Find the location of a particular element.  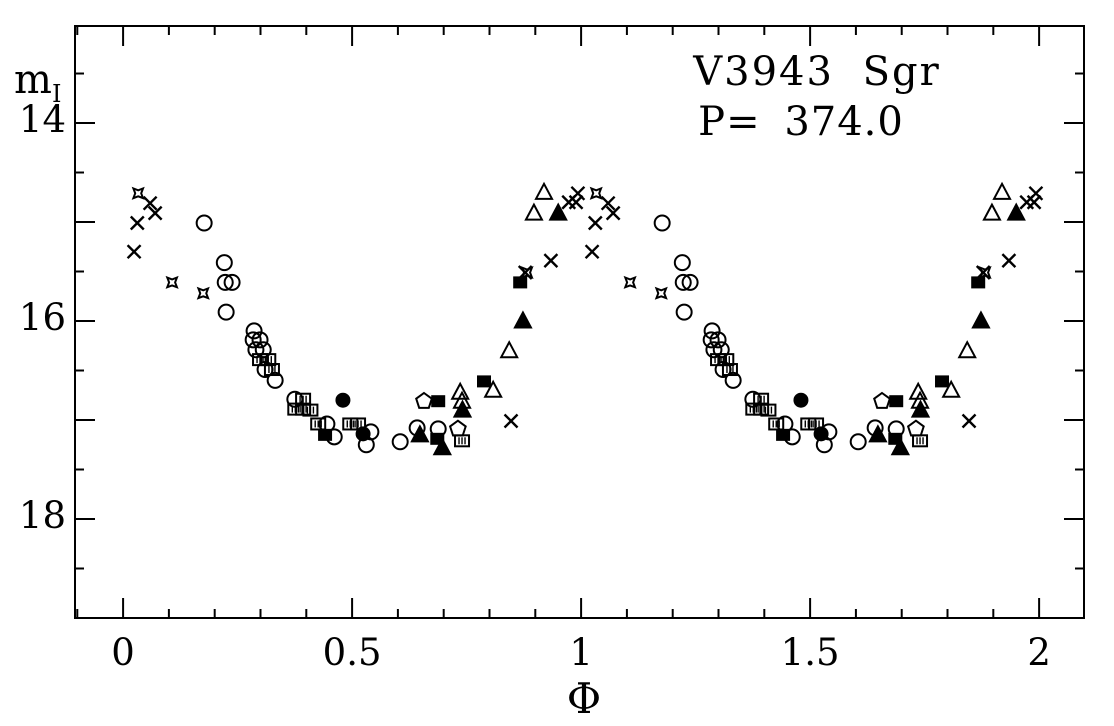

y-tick-label: 14 is located at coordinates (42, 120).